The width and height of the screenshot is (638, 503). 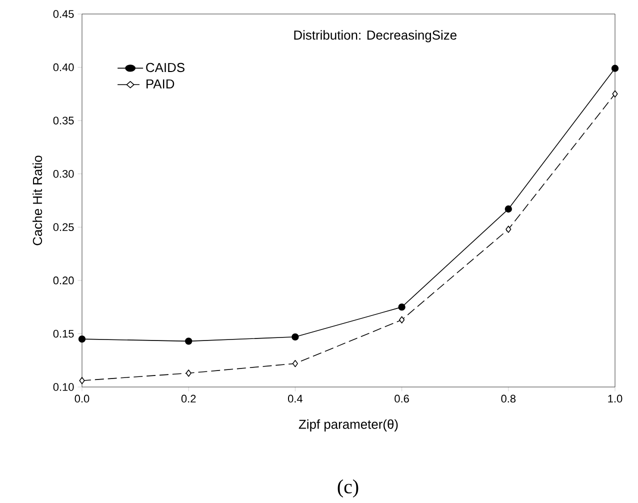 What do you see at coordinates (348, 425) in the screenshot?
I see `x-axis-title: Zipf parameter(θ)` at bounding box center [348, 425].